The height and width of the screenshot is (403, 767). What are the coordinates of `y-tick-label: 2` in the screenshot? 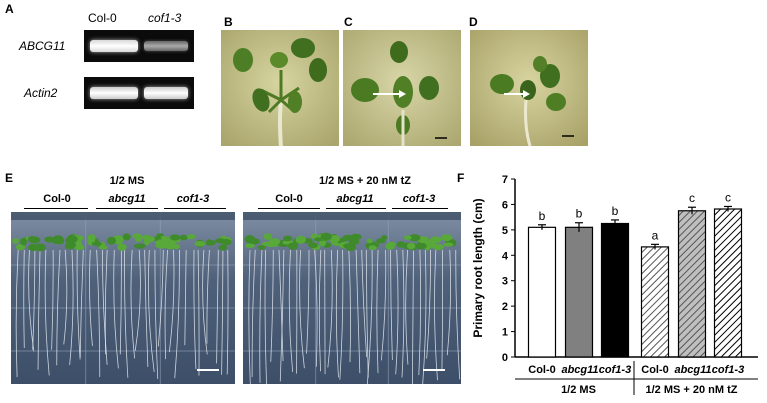 It's located at (505, 307).